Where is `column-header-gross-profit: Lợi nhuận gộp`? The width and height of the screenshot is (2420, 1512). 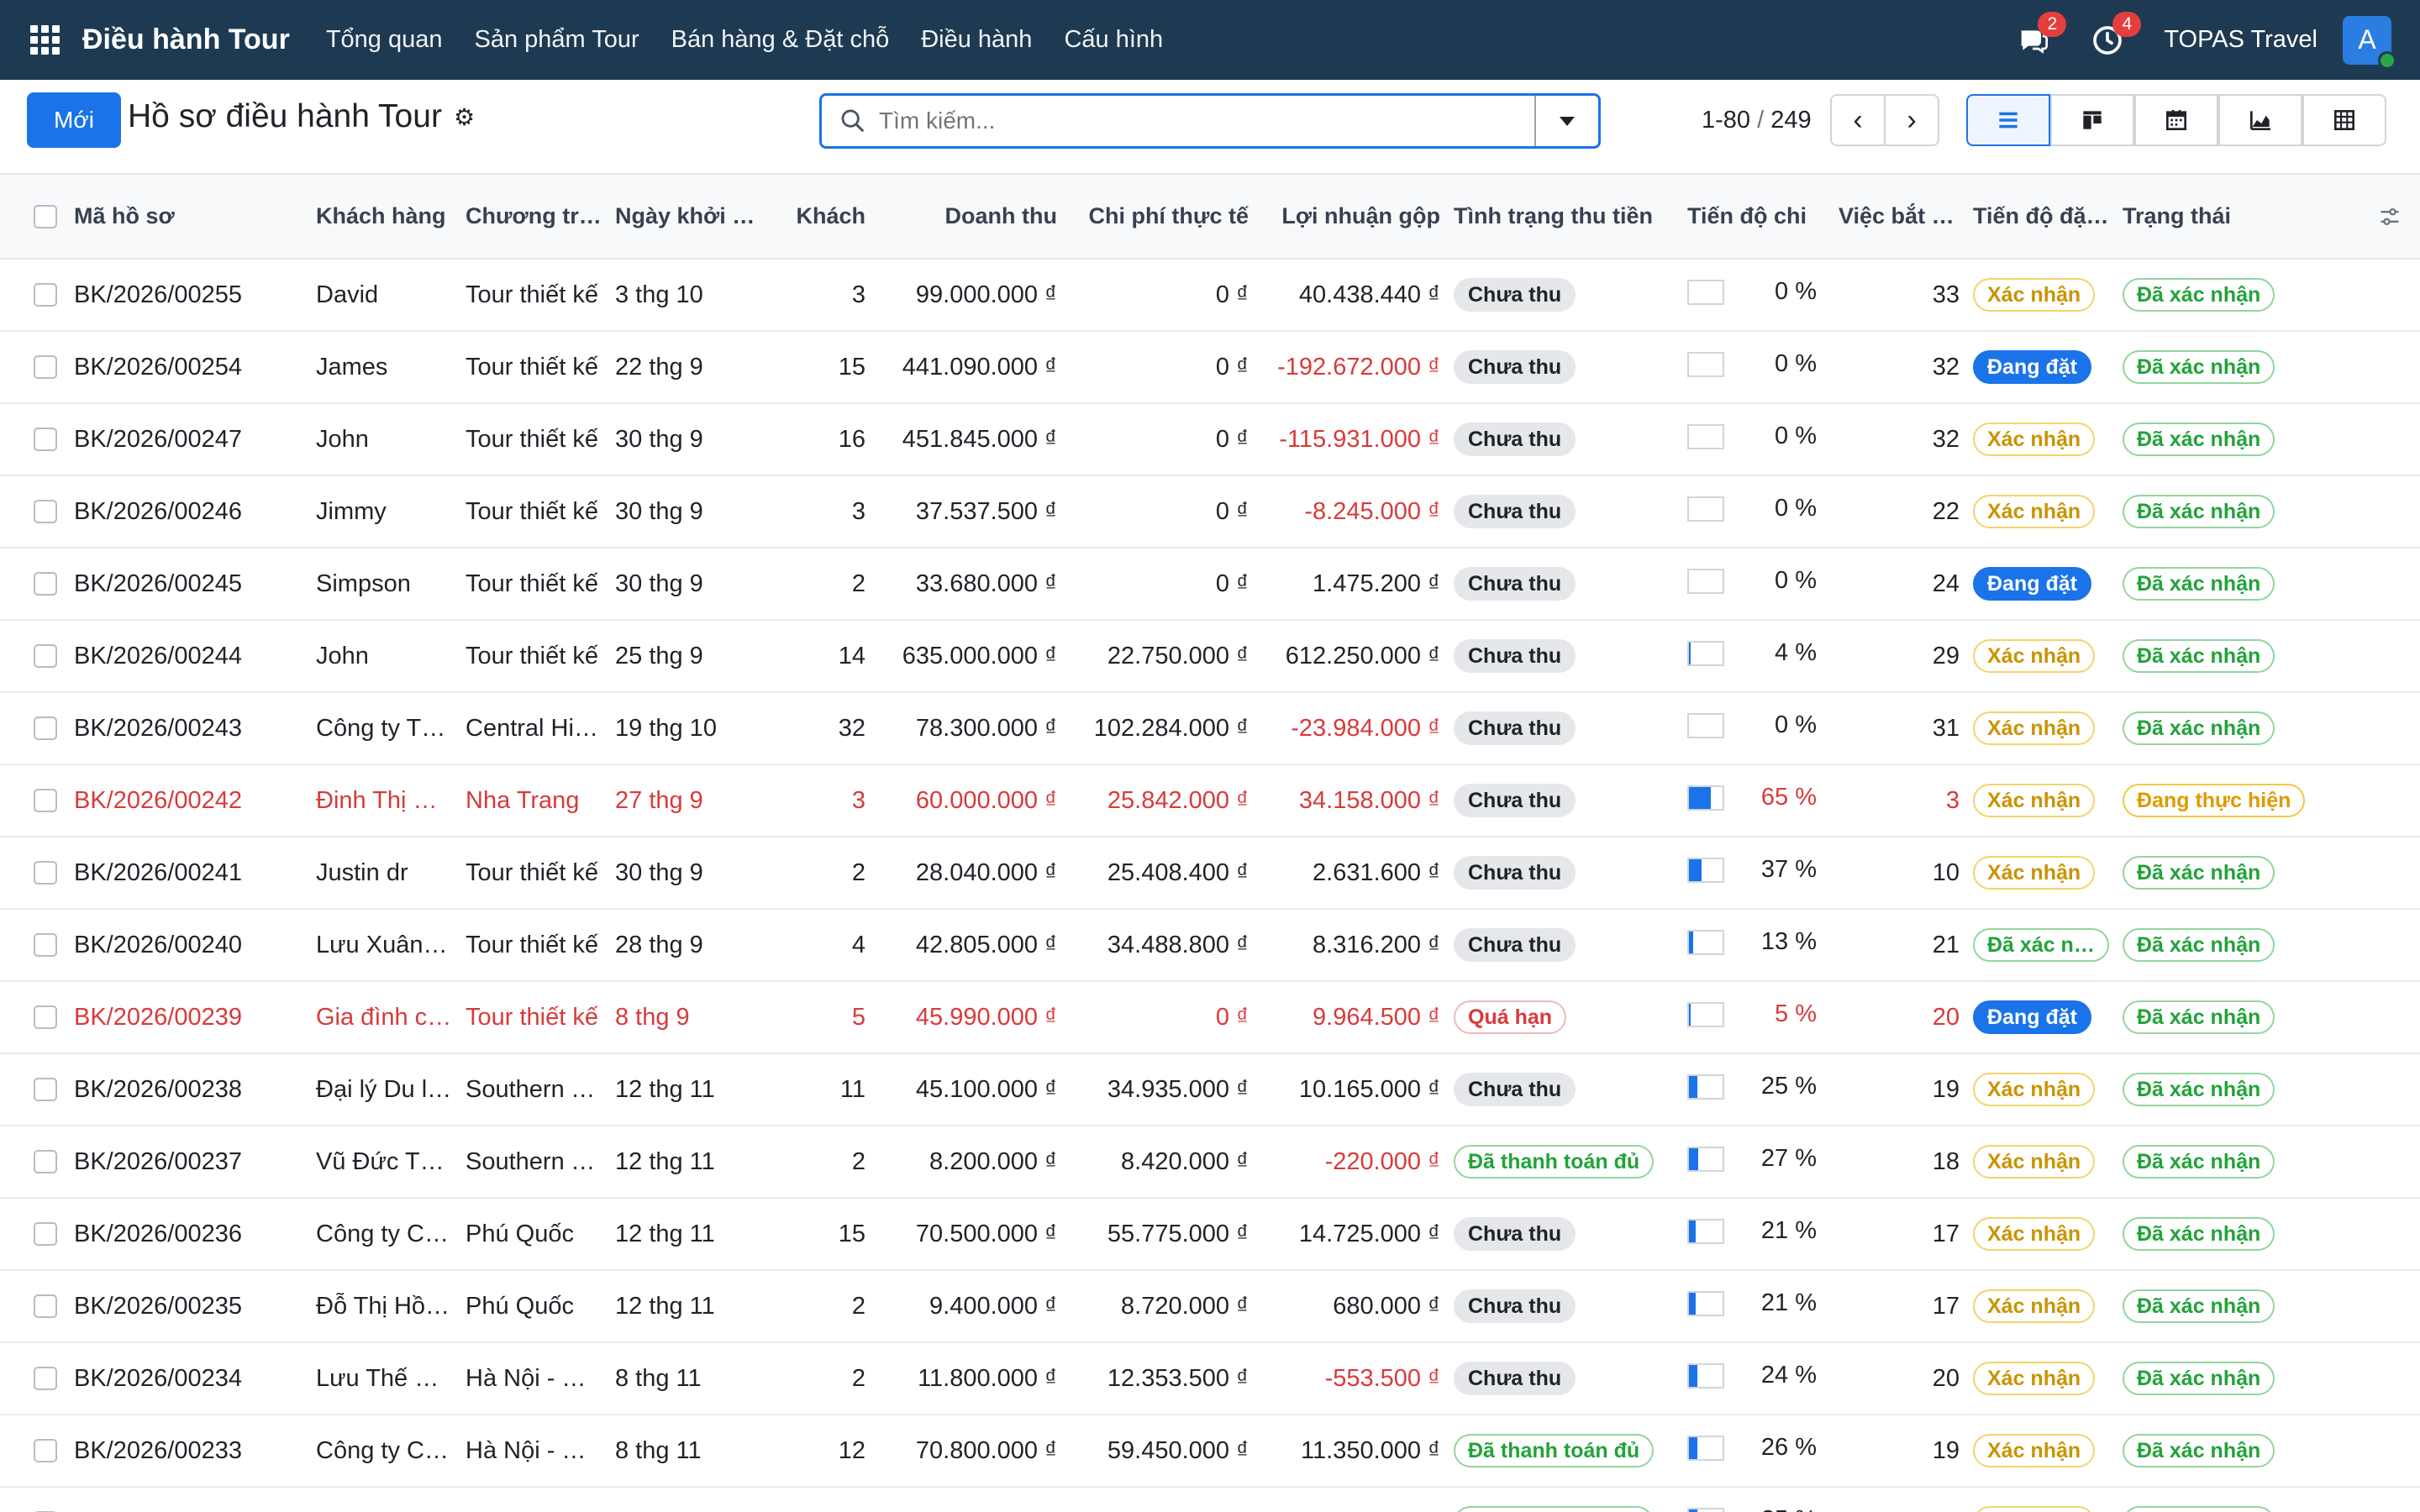
column-header-gross-profit: Lợi nhuận gộp is located at coordinates (1351, 217).